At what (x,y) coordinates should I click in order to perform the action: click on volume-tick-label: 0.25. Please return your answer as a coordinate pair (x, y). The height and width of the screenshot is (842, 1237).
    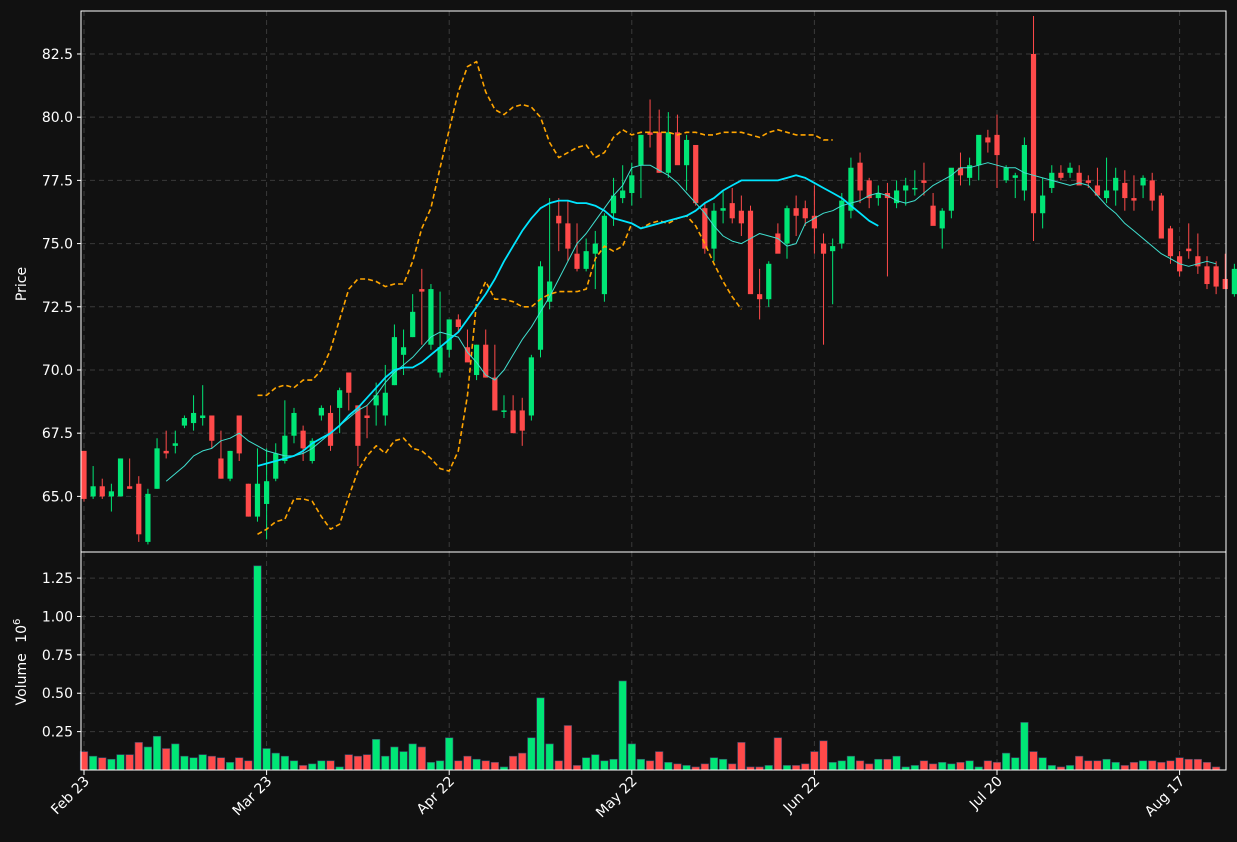
    Looking at the image, I should click on (57, 733).